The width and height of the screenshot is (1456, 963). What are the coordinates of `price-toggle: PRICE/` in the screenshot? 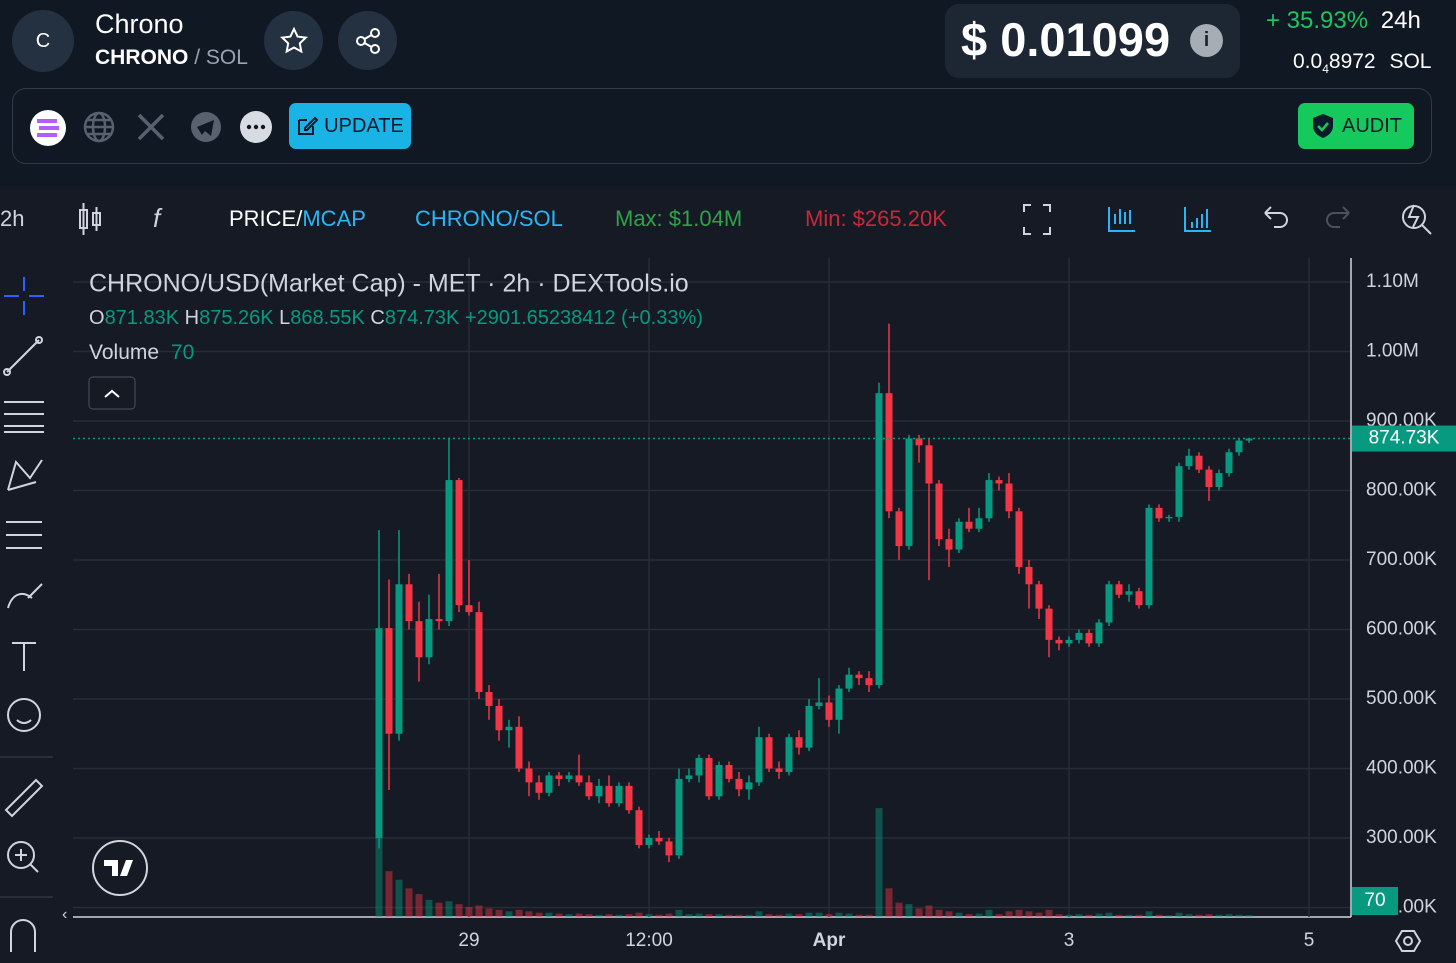 It's located at (266, 218).